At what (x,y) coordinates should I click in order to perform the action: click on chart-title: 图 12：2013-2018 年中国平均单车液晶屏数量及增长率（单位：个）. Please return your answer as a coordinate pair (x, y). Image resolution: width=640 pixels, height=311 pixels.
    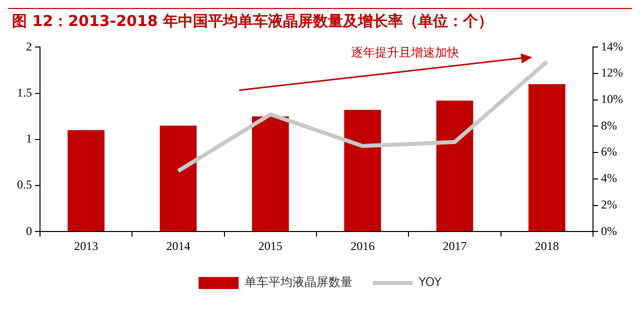
    Looking at the image, I should click on (320, 22).